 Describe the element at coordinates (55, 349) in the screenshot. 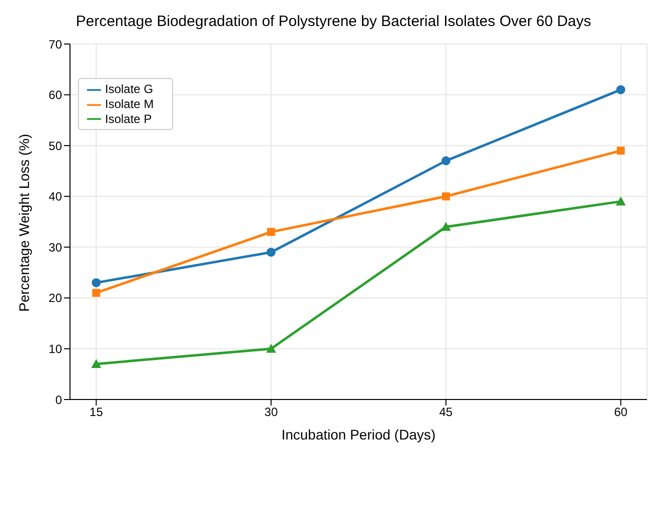

I see `y-tick-label: 10` at that location.